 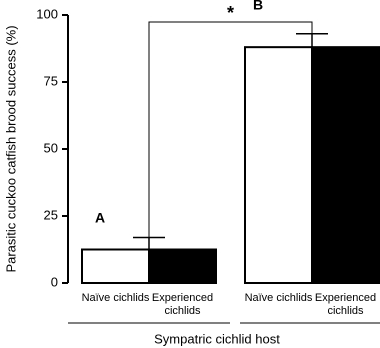 I want to click on y-tick-label: 100, so click(x=47, y=13).